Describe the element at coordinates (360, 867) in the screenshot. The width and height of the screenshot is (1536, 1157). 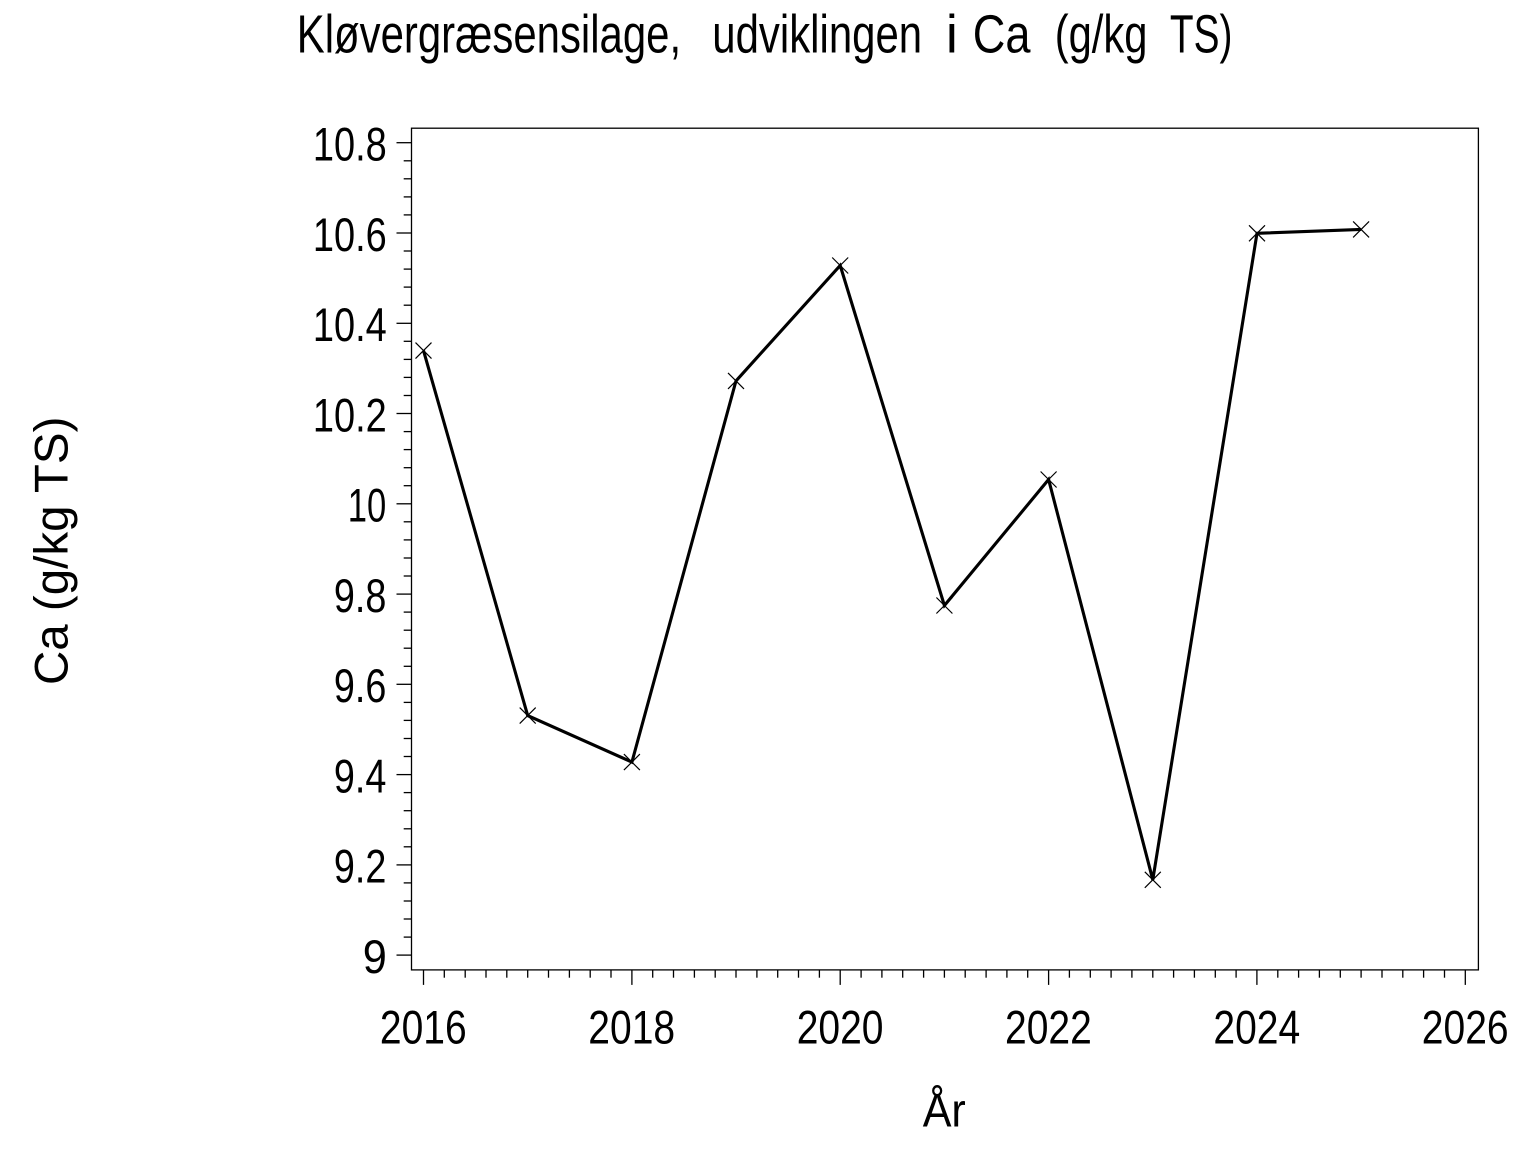
I see `svg-text: 9.2` at that location.